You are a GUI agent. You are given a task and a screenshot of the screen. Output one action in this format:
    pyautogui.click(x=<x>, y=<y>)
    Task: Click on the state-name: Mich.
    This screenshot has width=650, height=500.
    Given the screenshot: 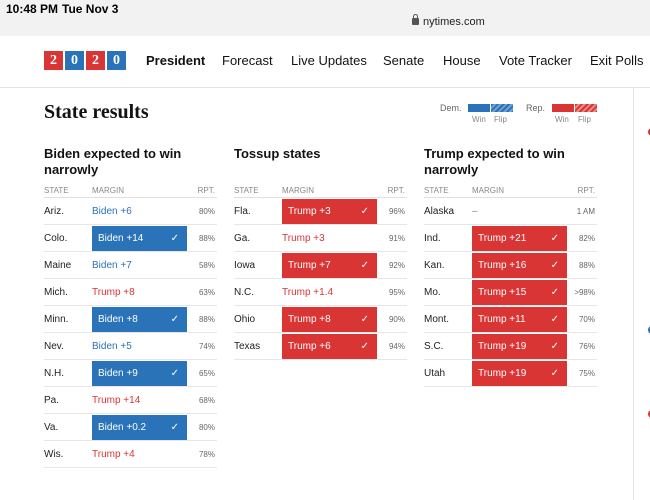 What is the action you would take?
    pyautogui.click(x=56, y=292)
    